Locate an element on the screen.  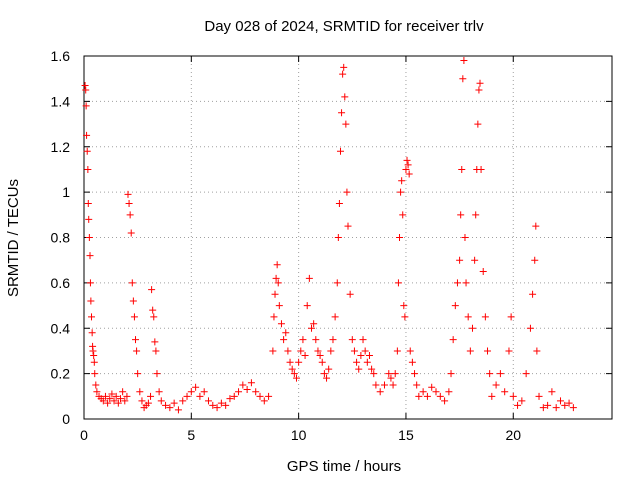
x-axis-label: GPS time / hours is located at coordinates (344, 466).